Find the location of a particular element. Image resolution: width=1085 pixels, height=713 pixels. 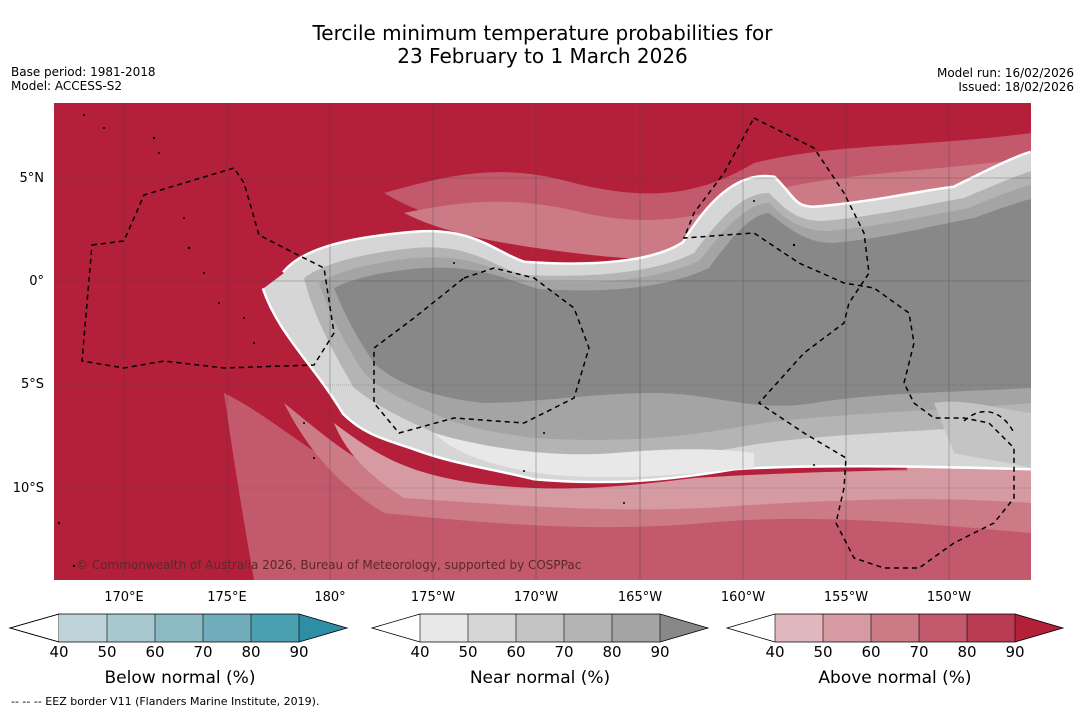

colorbar-below is located at coordinates (178, 628).